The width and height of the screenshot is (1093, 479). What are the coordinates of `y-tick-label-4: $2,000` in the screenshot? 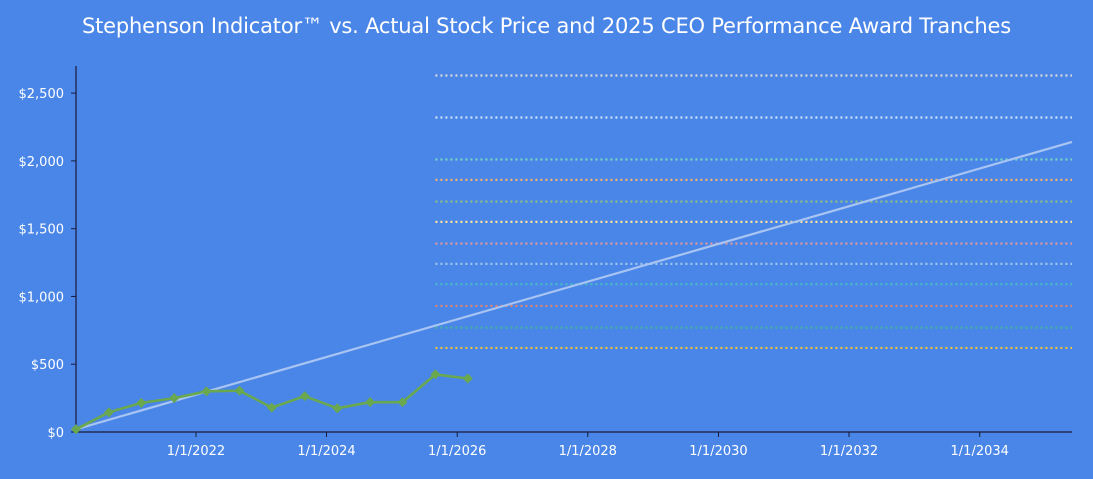 It's located at (42, 162).